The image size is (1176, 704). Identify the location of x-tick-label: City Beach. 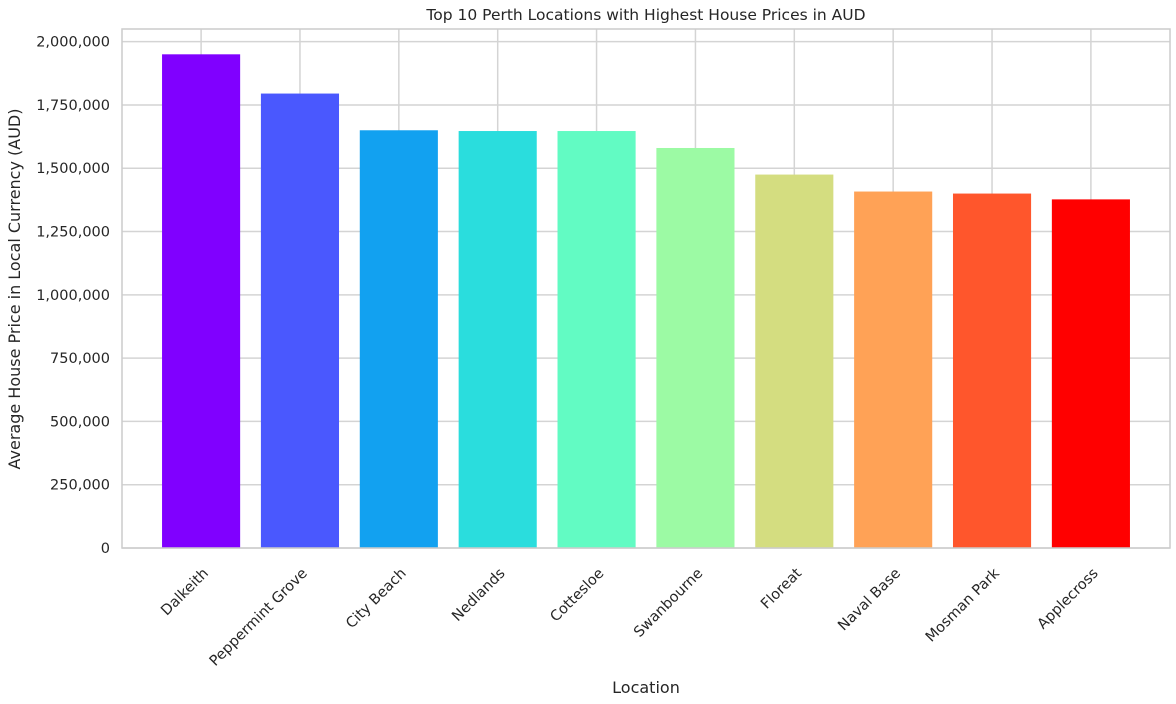
(376, 599).